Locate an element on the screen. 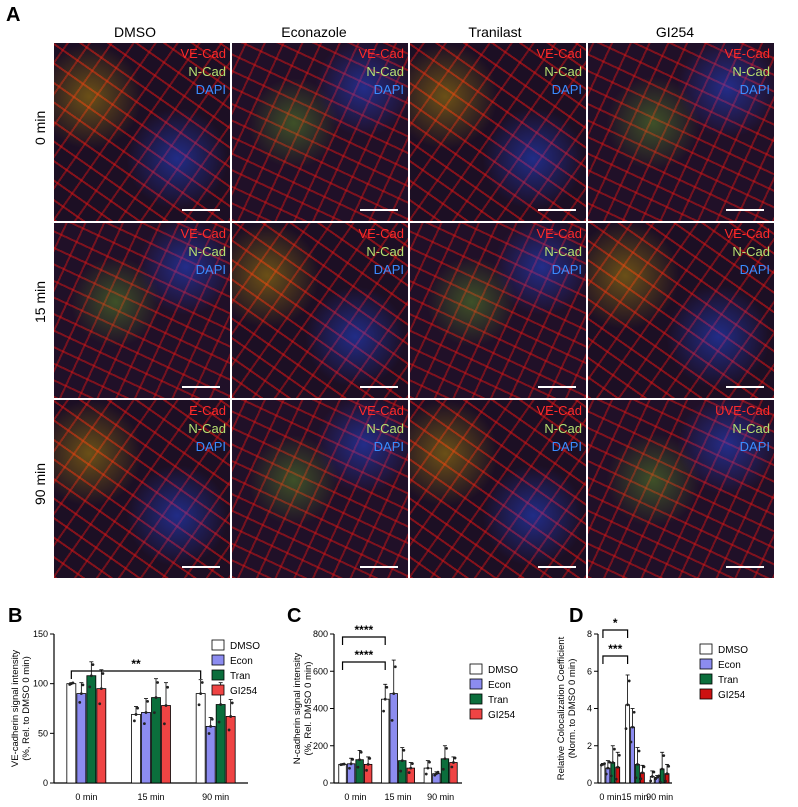  panel-letter-d: D is located at coordinates (576, 616).